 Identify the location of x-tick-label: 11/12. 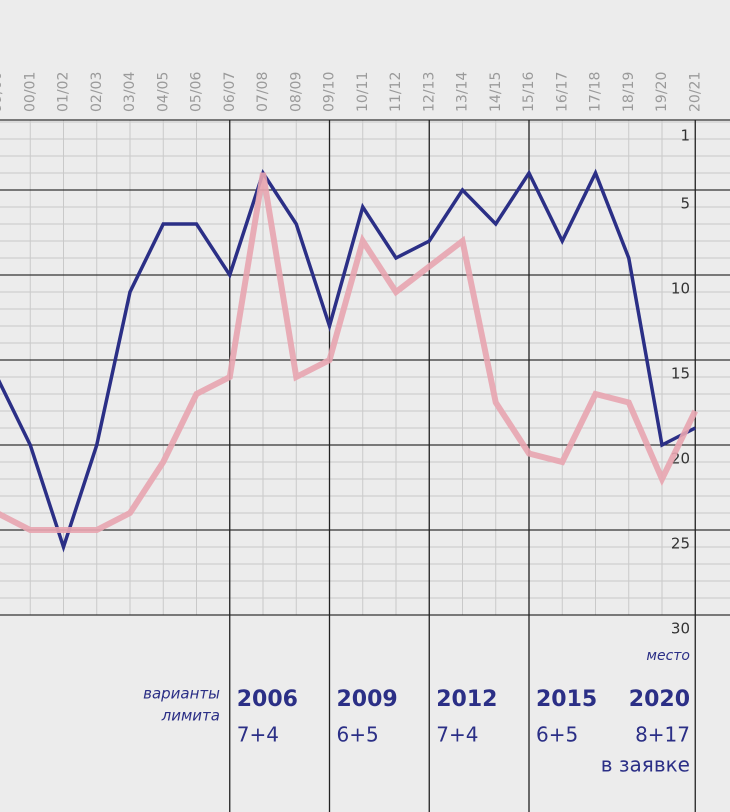
(396, 92).